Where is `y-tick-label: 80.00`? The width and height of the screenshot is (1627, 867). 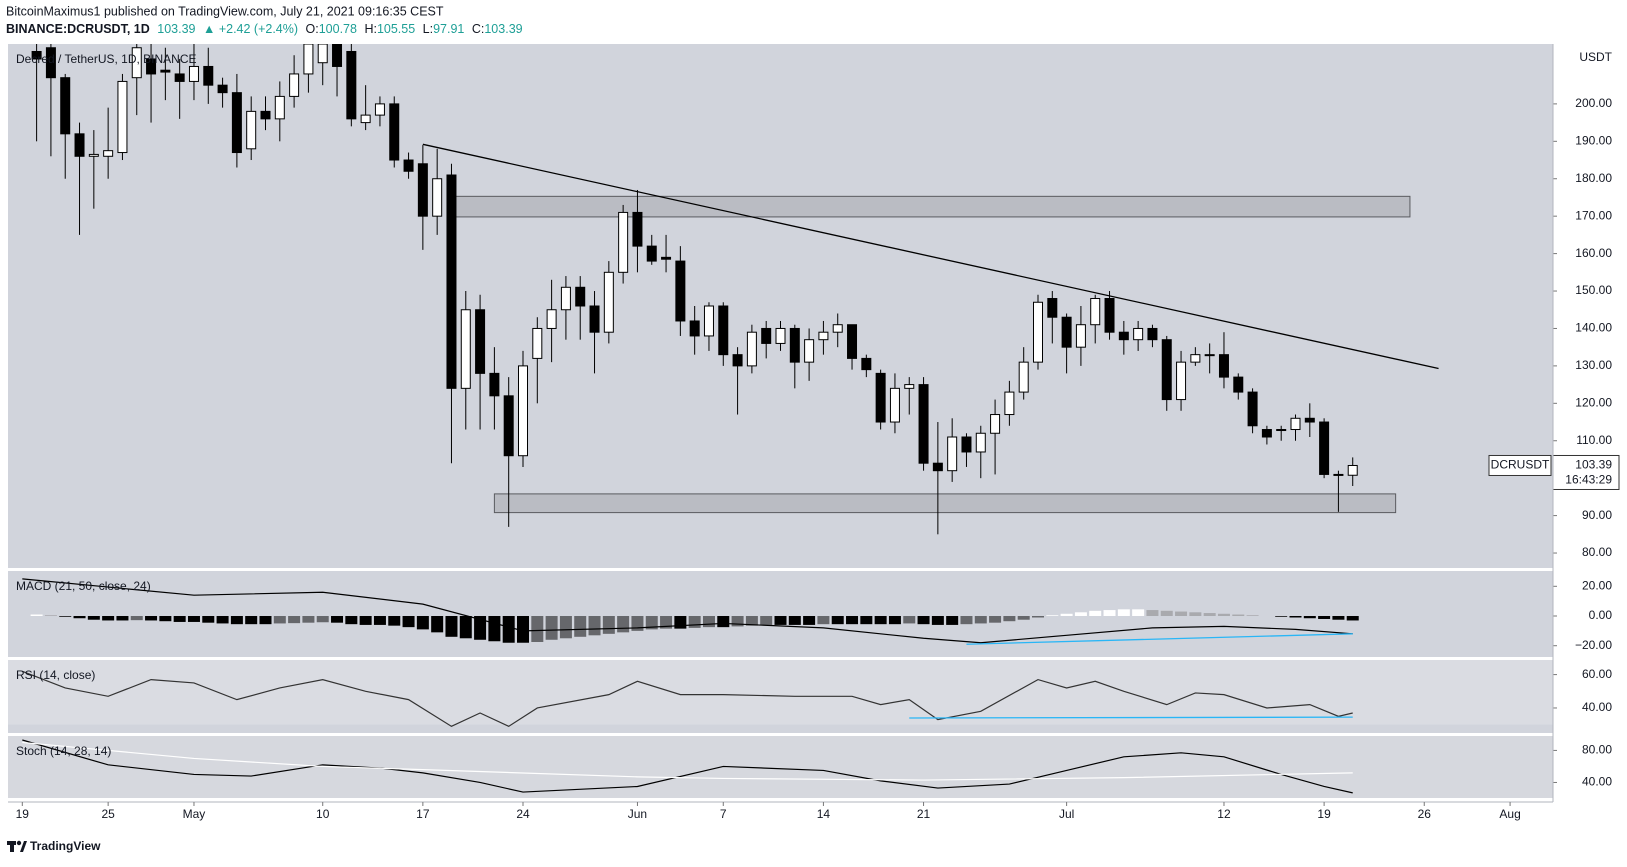
y-tick-label: 80.00 is located at coordinates (1597, 552).